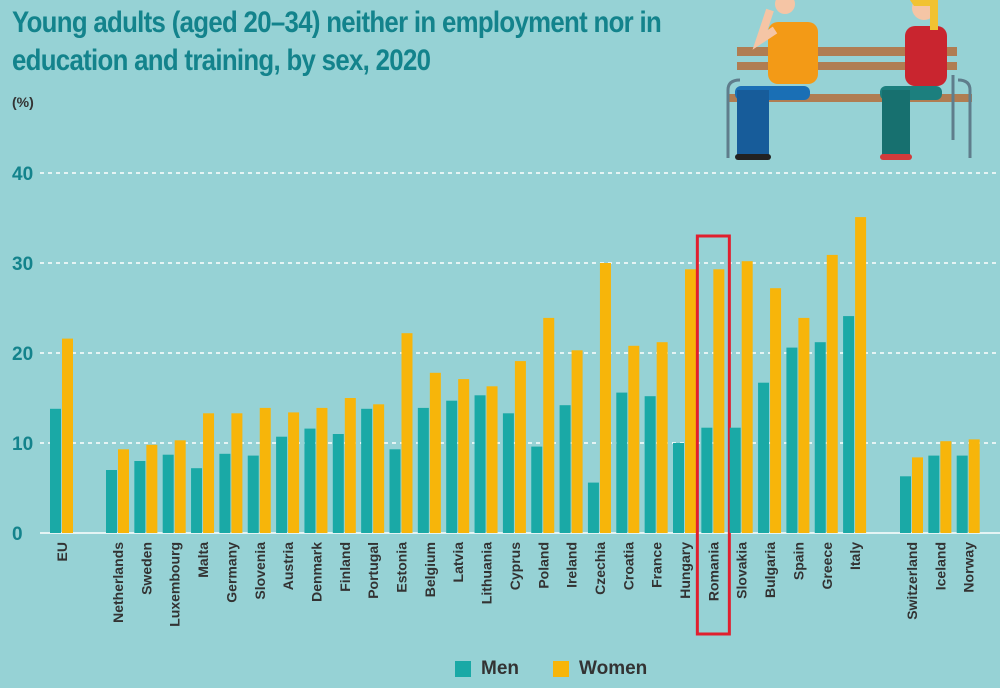  I want to click on x-tick-label: Finland, so click(345, 567).